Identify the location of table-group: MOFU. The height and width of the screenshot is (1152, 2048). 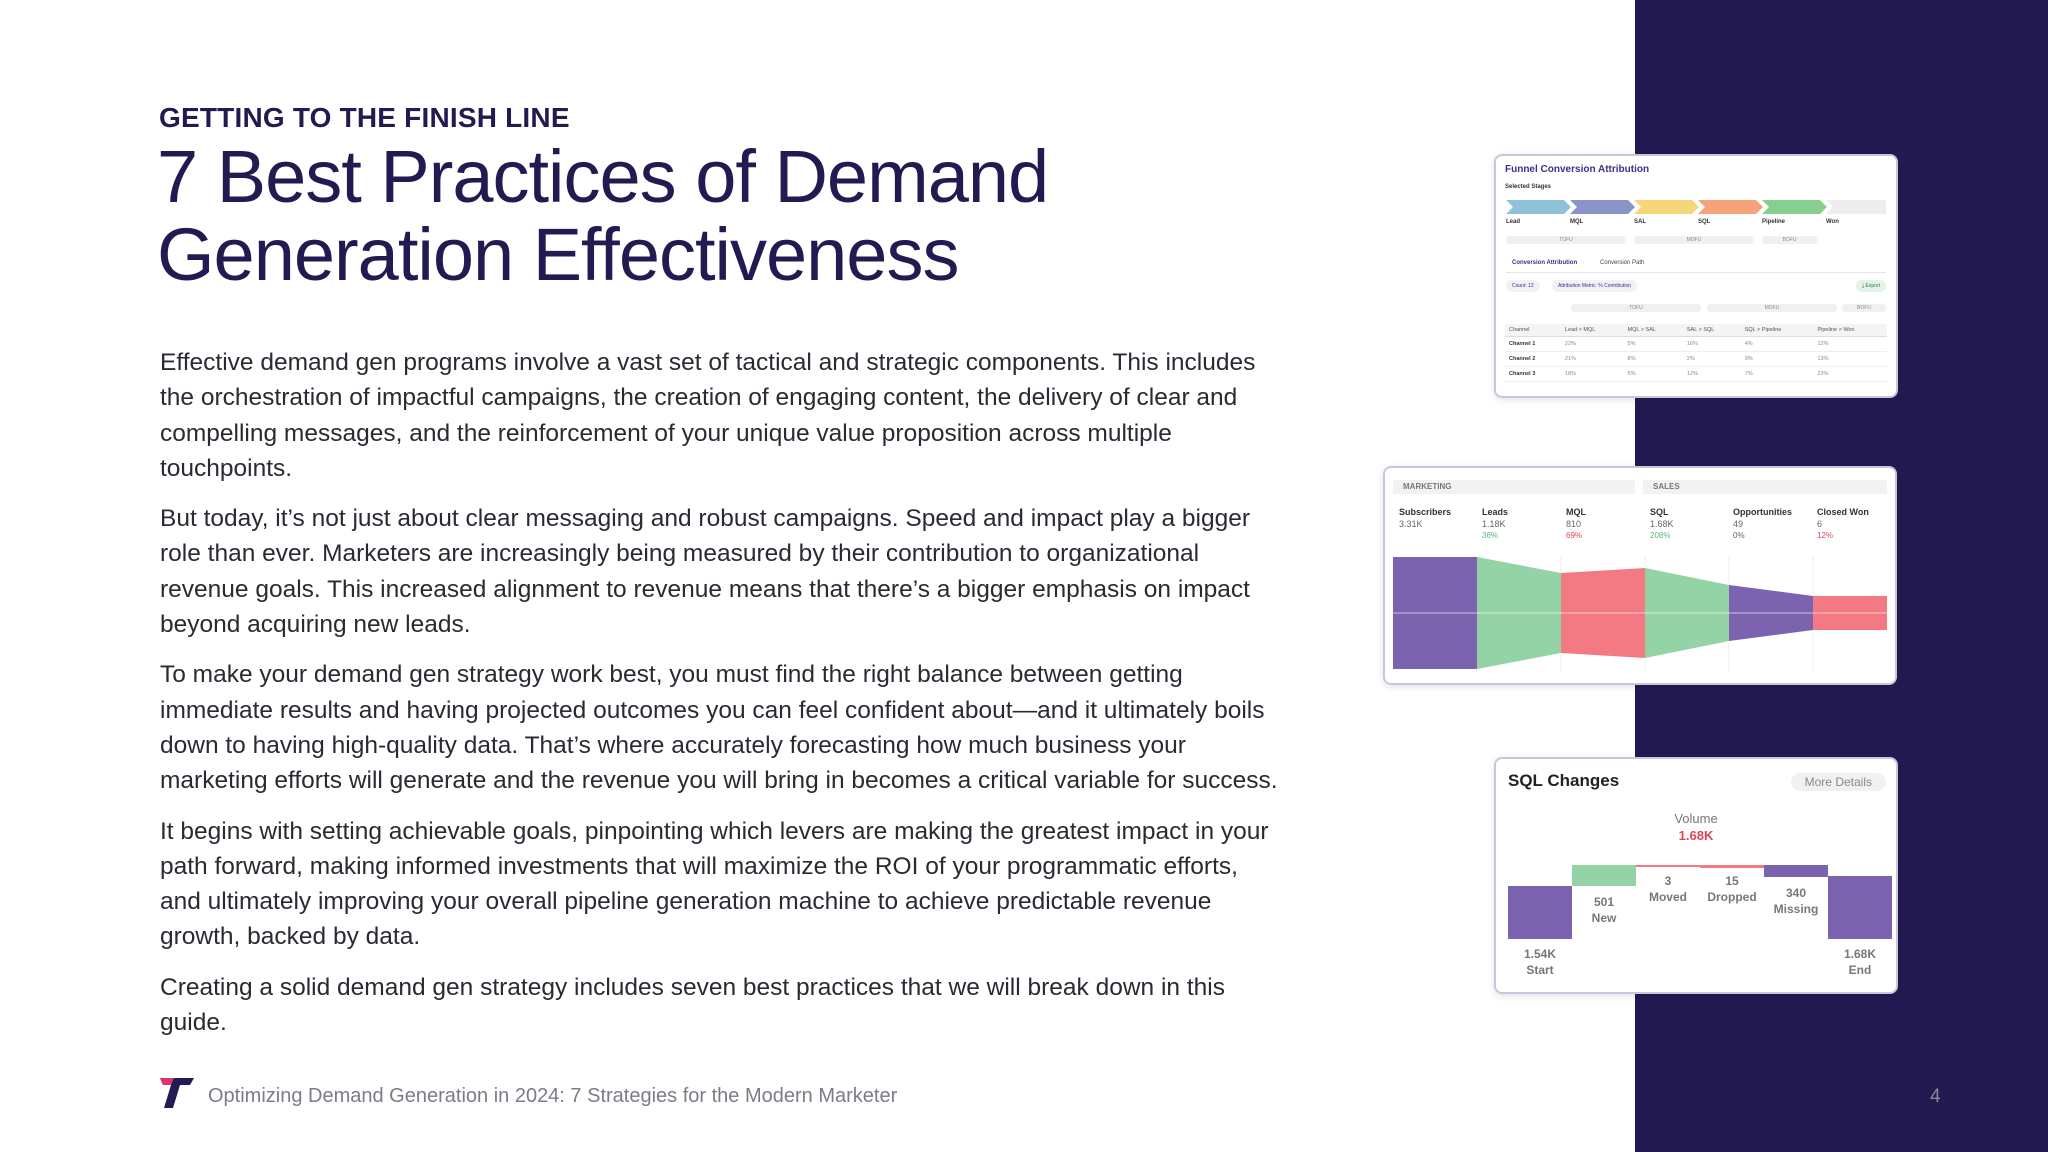
(1772, 308).